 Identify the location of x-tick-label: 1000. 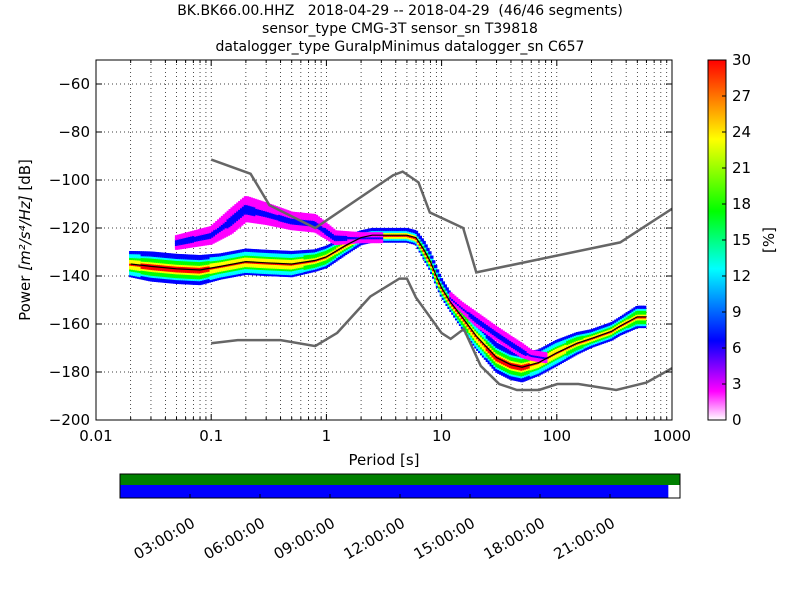
(672, 436).